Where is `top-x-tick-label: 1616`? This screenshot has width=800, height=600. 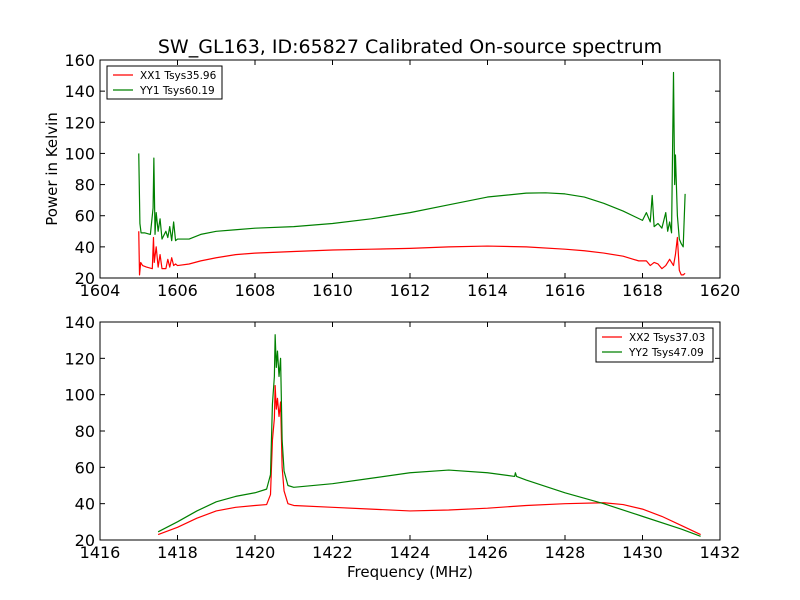
top-x-tick-label: 1616 is located at coordinates (565, 290).